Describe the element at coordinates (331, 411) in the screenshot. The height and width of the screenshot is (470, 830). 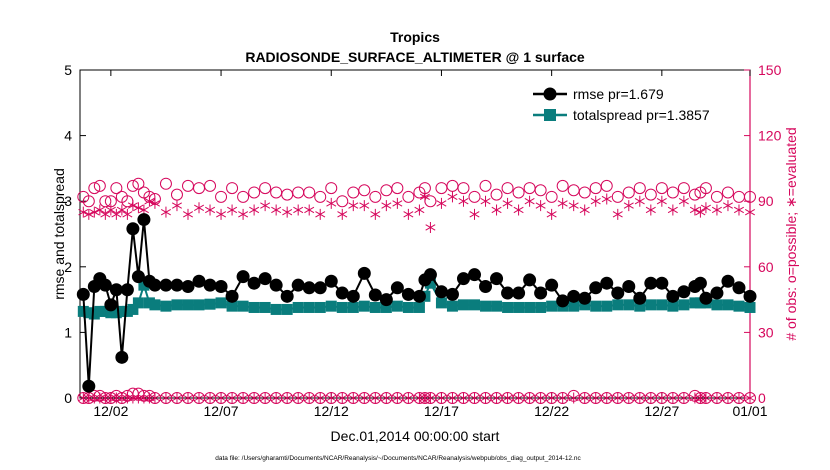
I see `x-tick-label: 12/12` at that location.